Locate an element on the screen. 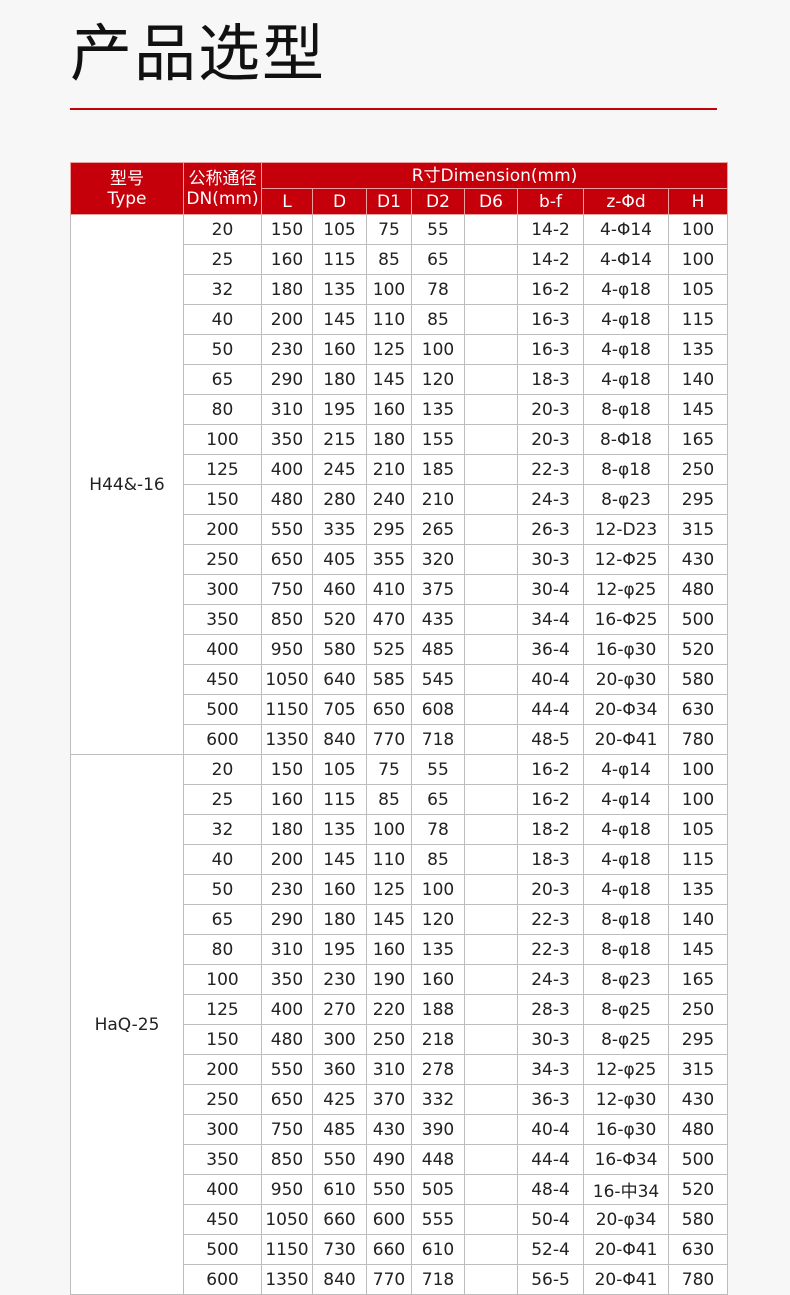  table-row: 40 200 145 110 85 16-3 4-φ18 115 is located at coordinates (400, 319).